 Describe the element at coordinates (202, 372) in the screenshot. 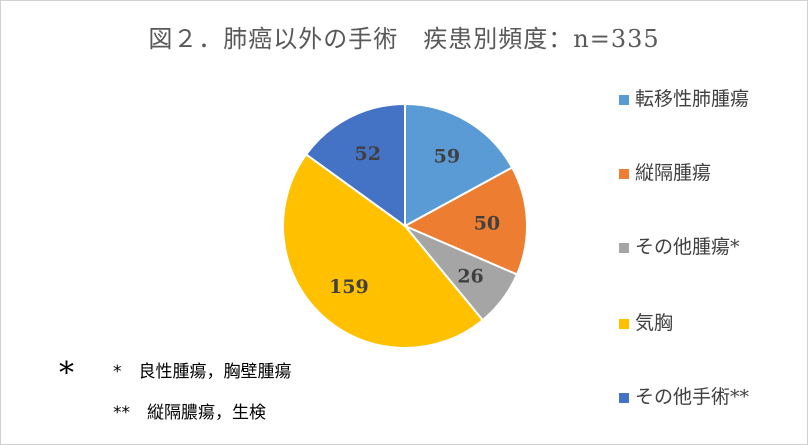

I see `footnote-1: * 良性腫瘍，胸壁腫瘍` at that location.